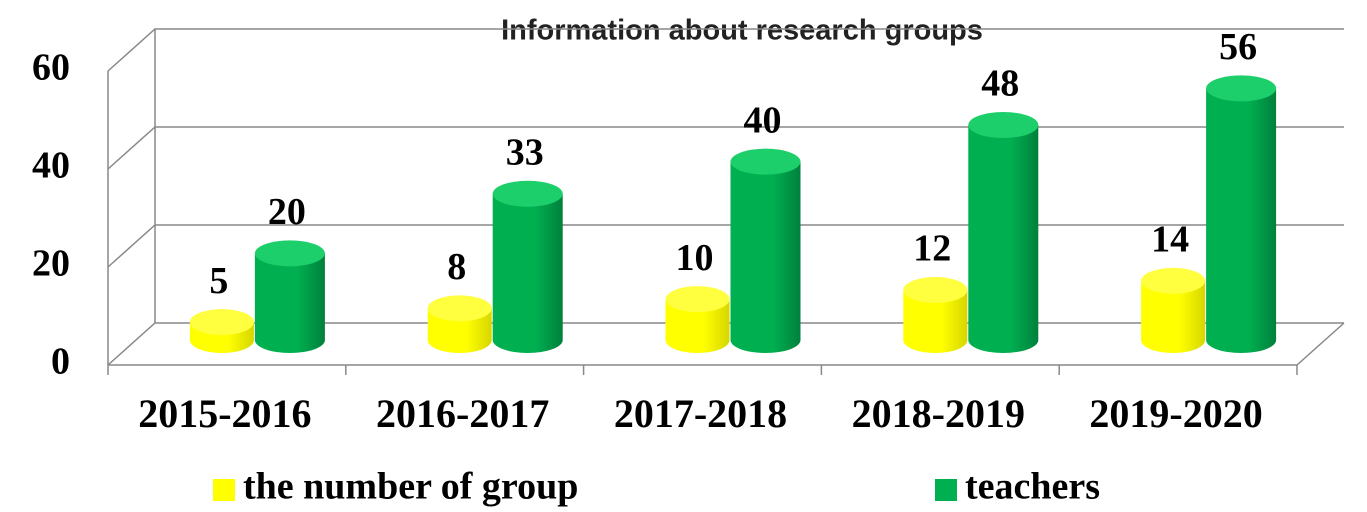  What do you see at coordinates (287, 212) in the screenshot?
I see `value-label: 20` at bounding box center [287, 212].